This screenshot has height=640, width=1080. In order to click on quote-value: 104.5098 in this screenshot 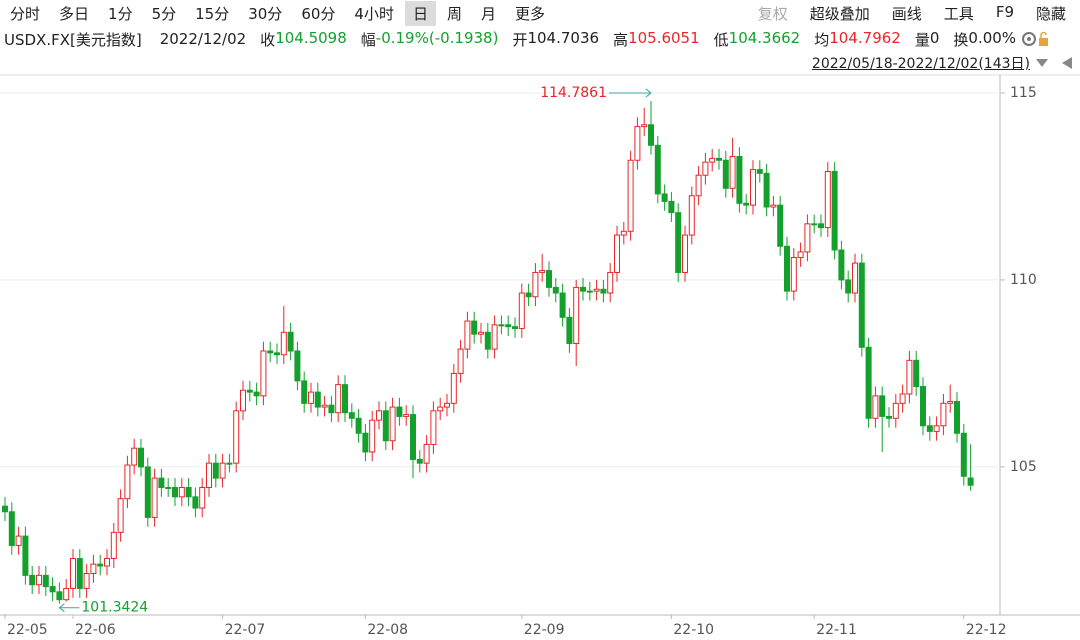, I will do `click(311, 37)`.